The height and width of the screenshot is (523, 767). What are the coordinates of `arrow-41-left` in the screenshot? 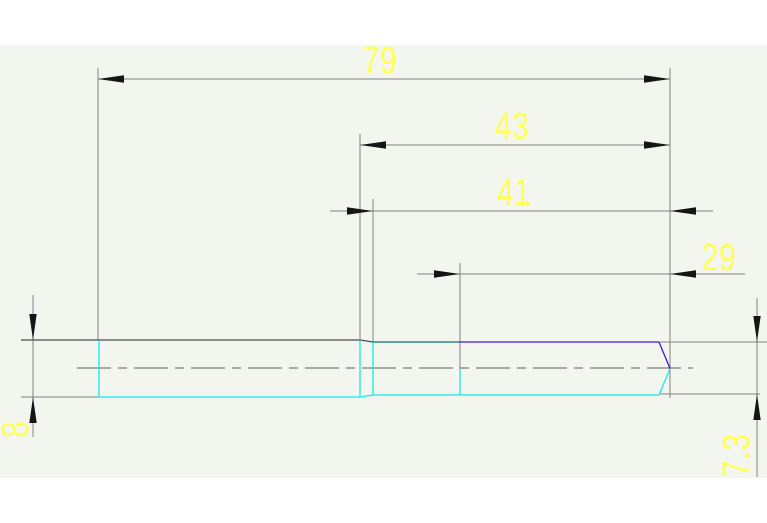 It's located at (360, 211).